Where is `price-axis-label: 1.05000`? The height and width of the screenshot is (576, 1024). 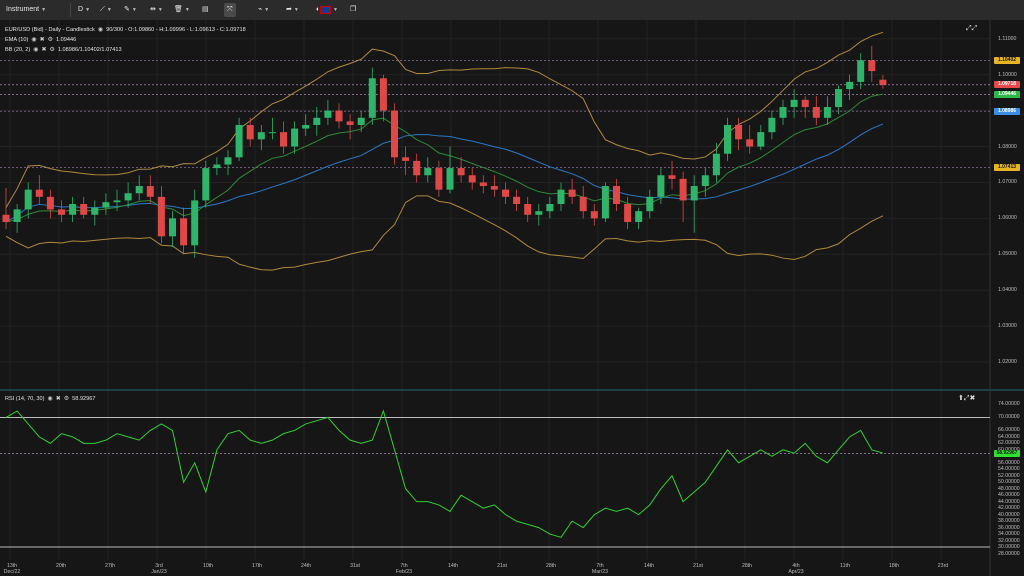 price-axis-label: 1.05000 is located at coordinates (1007, 254).